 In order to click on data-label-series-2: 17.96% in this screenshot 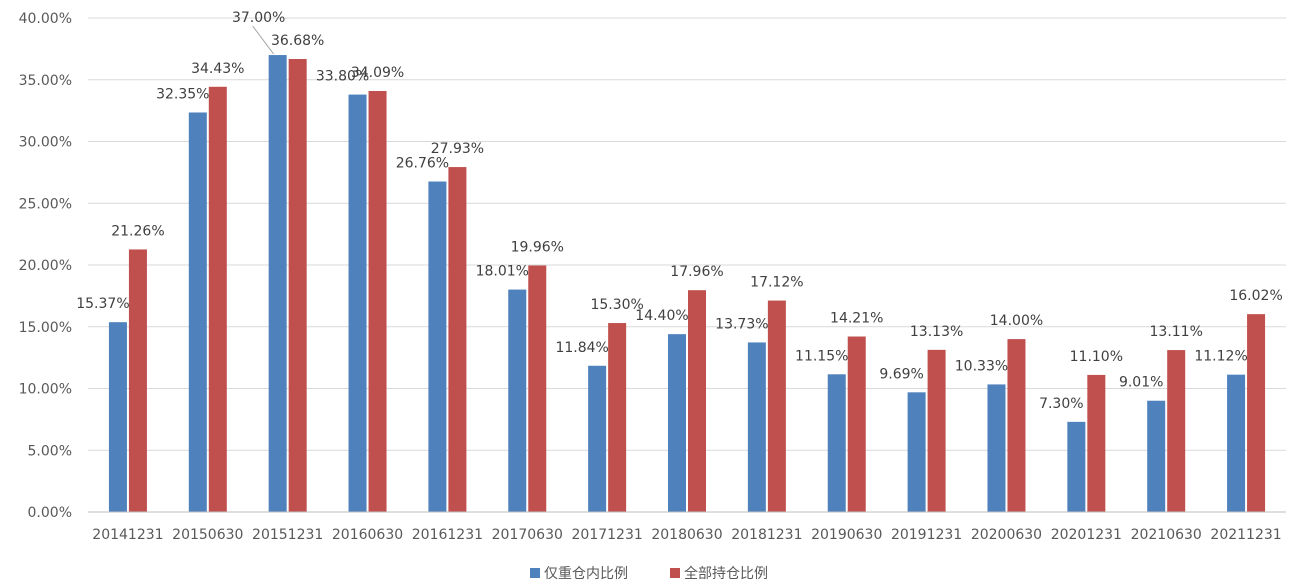, I will do `click(696, 272)`.